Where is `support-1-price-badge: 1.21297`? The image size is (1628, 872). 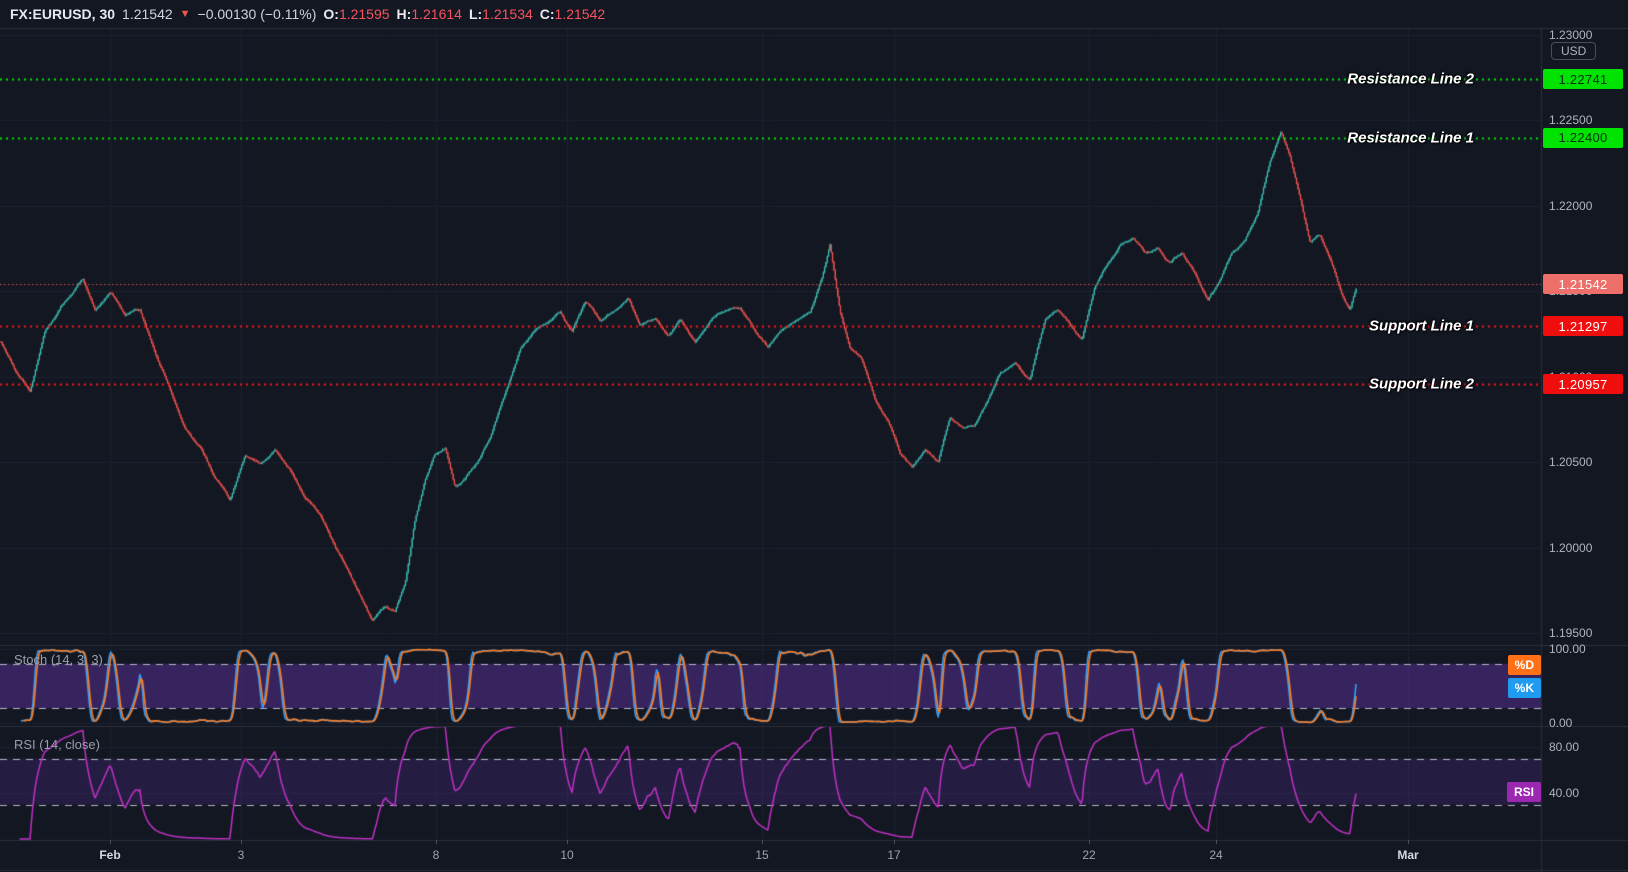
support-1-price-badge: 1.21297 is located at coordinates (1583, 326).